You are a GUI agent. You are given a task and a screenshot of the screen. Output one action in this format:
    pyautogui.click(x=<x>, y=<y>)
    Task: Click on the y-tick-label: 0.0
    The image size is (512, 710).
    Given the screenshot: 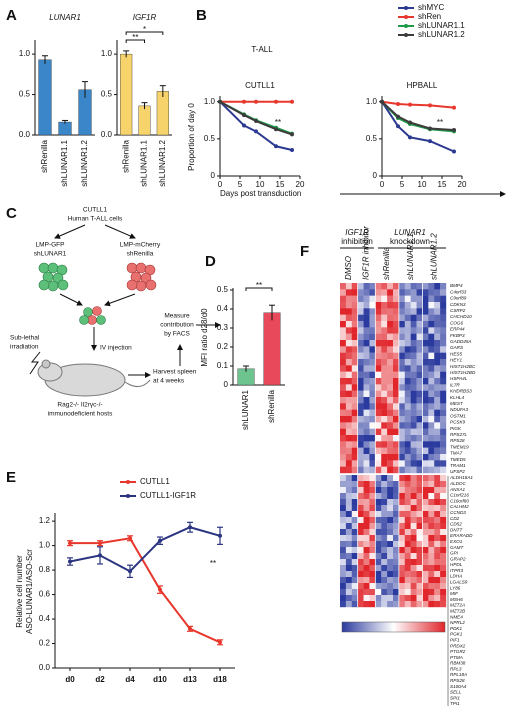 What is the action you would take?
    pyautogui.click(x=107, y=134)
    